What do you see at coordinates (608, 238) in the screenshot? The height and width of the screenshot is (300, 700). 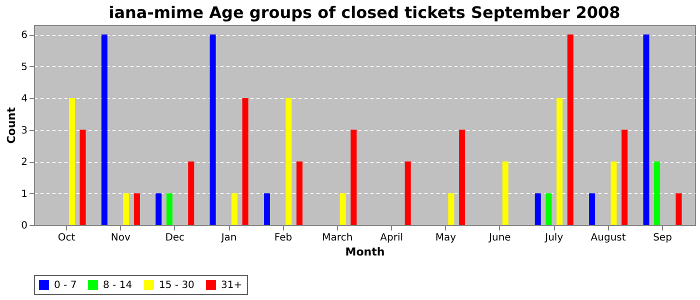 I see `x-tick-label: August` at bounding box center [608, 238].